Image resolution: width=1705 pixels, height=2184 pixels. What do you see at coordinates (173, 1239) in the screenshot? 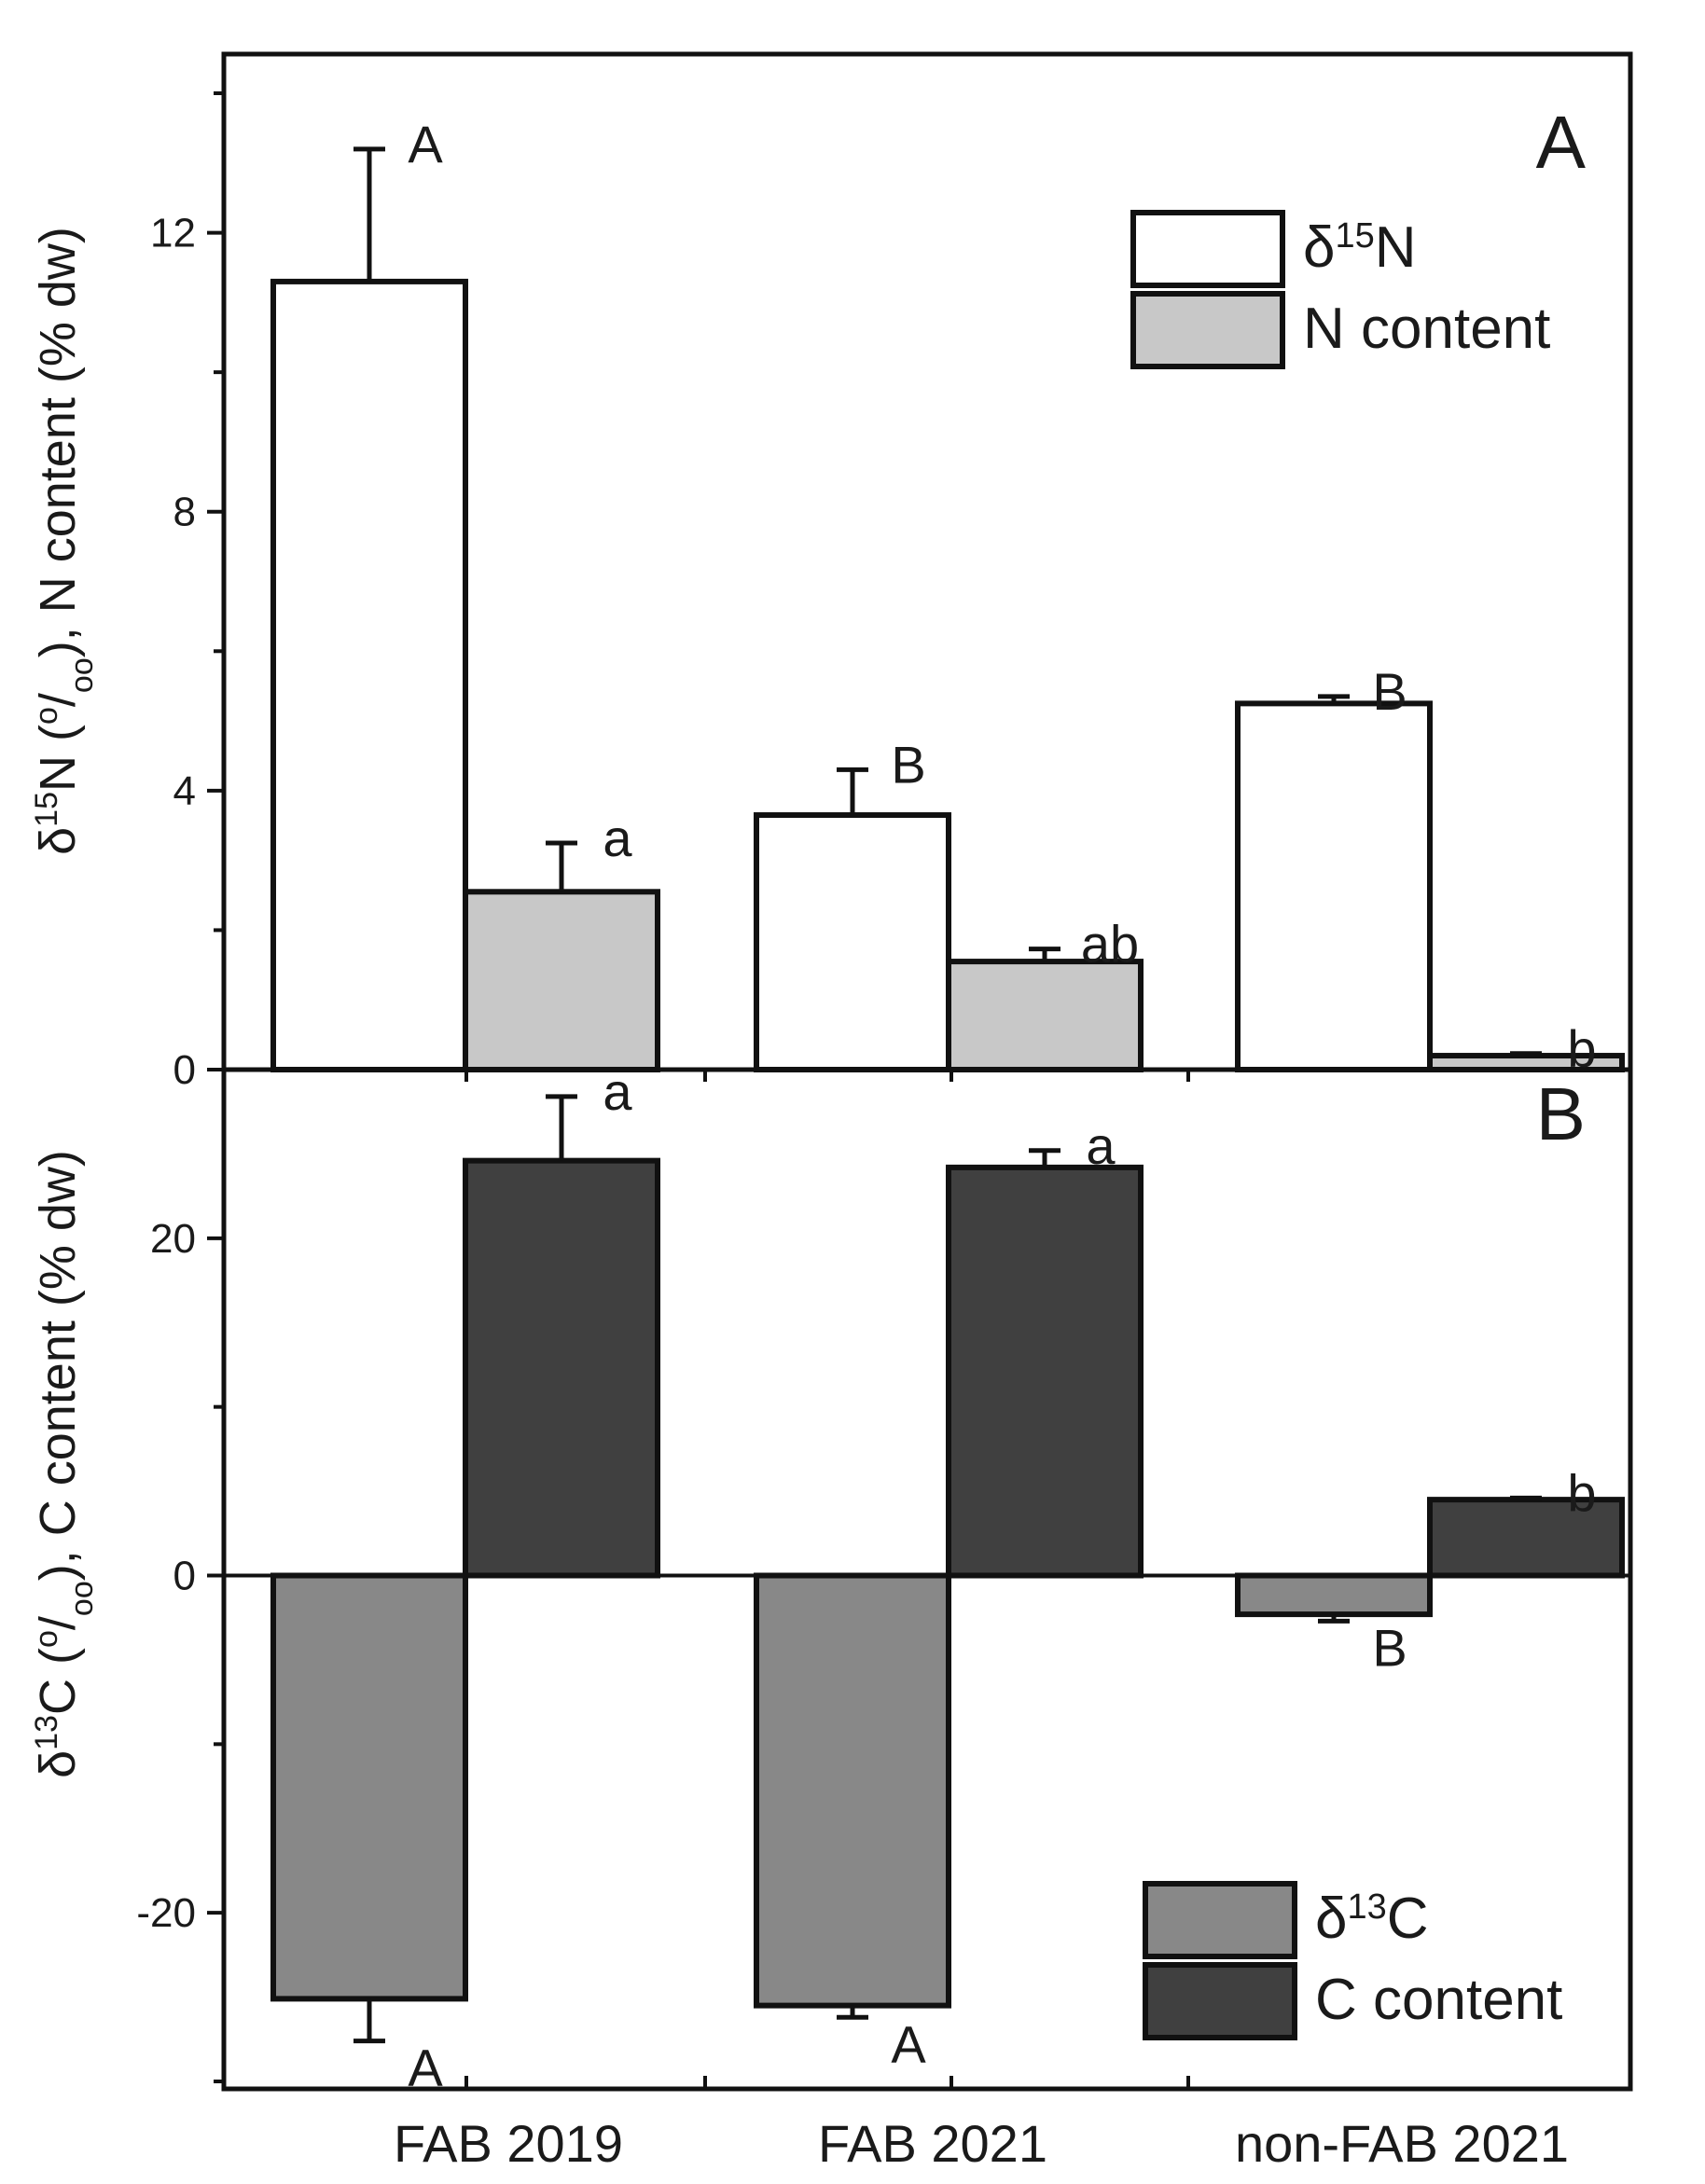
I see `y-tick-label: 20` at bounding box center [173, 1239].